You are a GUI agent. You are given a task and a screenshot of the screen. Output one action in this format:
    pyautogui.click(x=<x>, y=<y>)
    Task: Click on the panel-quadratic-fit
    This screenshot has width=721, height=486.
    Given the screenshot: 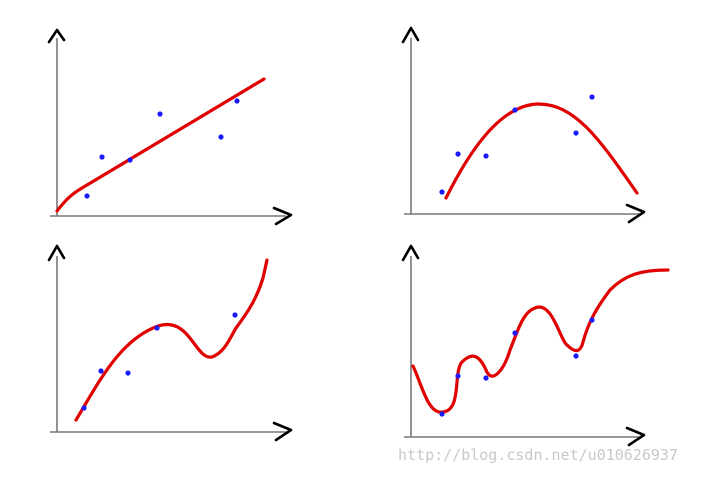 What is the action you would take?
    pyautogui.click(x=523, y=125)
    